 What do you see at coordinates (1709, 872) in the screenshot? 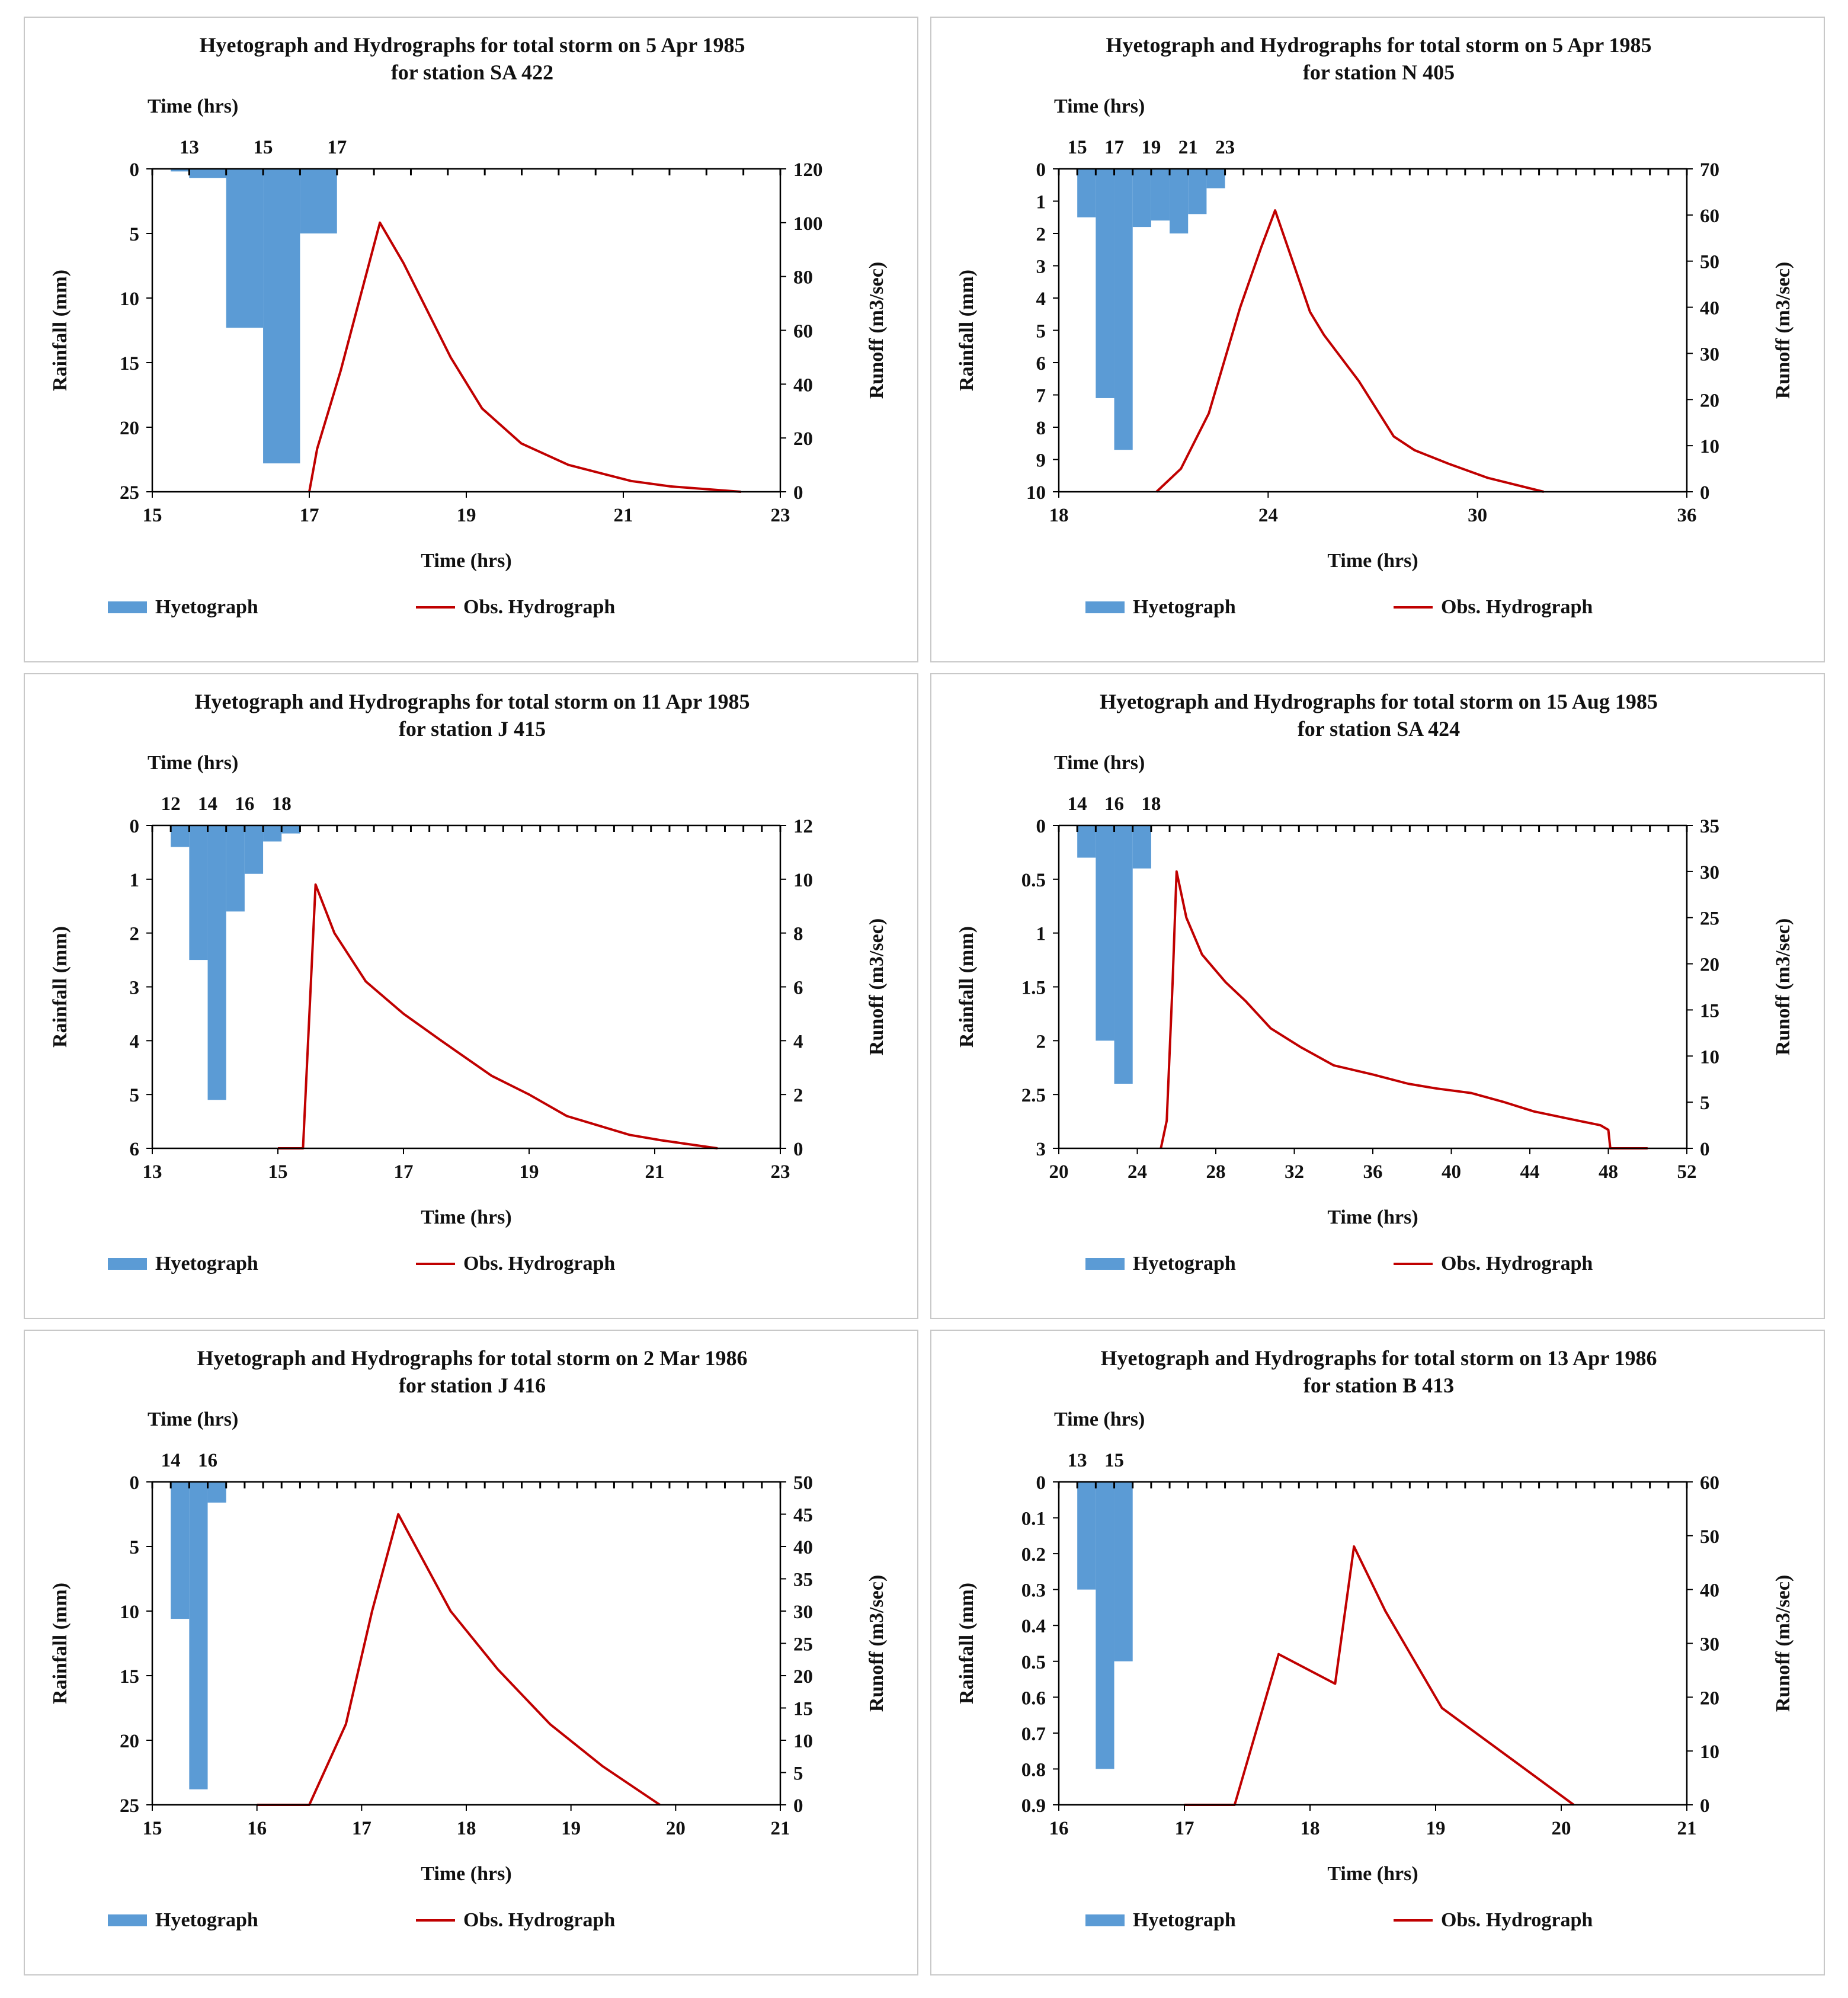
I see `right-axis-tick-label: 30` at bounding box center [1709, 872].